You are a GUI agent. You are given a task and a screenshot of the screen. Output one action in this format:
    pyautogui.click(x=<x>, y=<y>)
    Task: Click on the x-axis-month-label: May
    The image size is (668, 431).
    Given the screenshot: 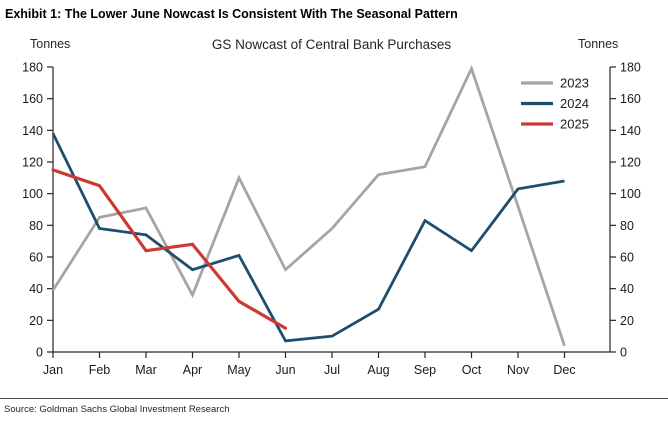 What is the action you would take?
    pyautogui.click(x=239, y=370)
    